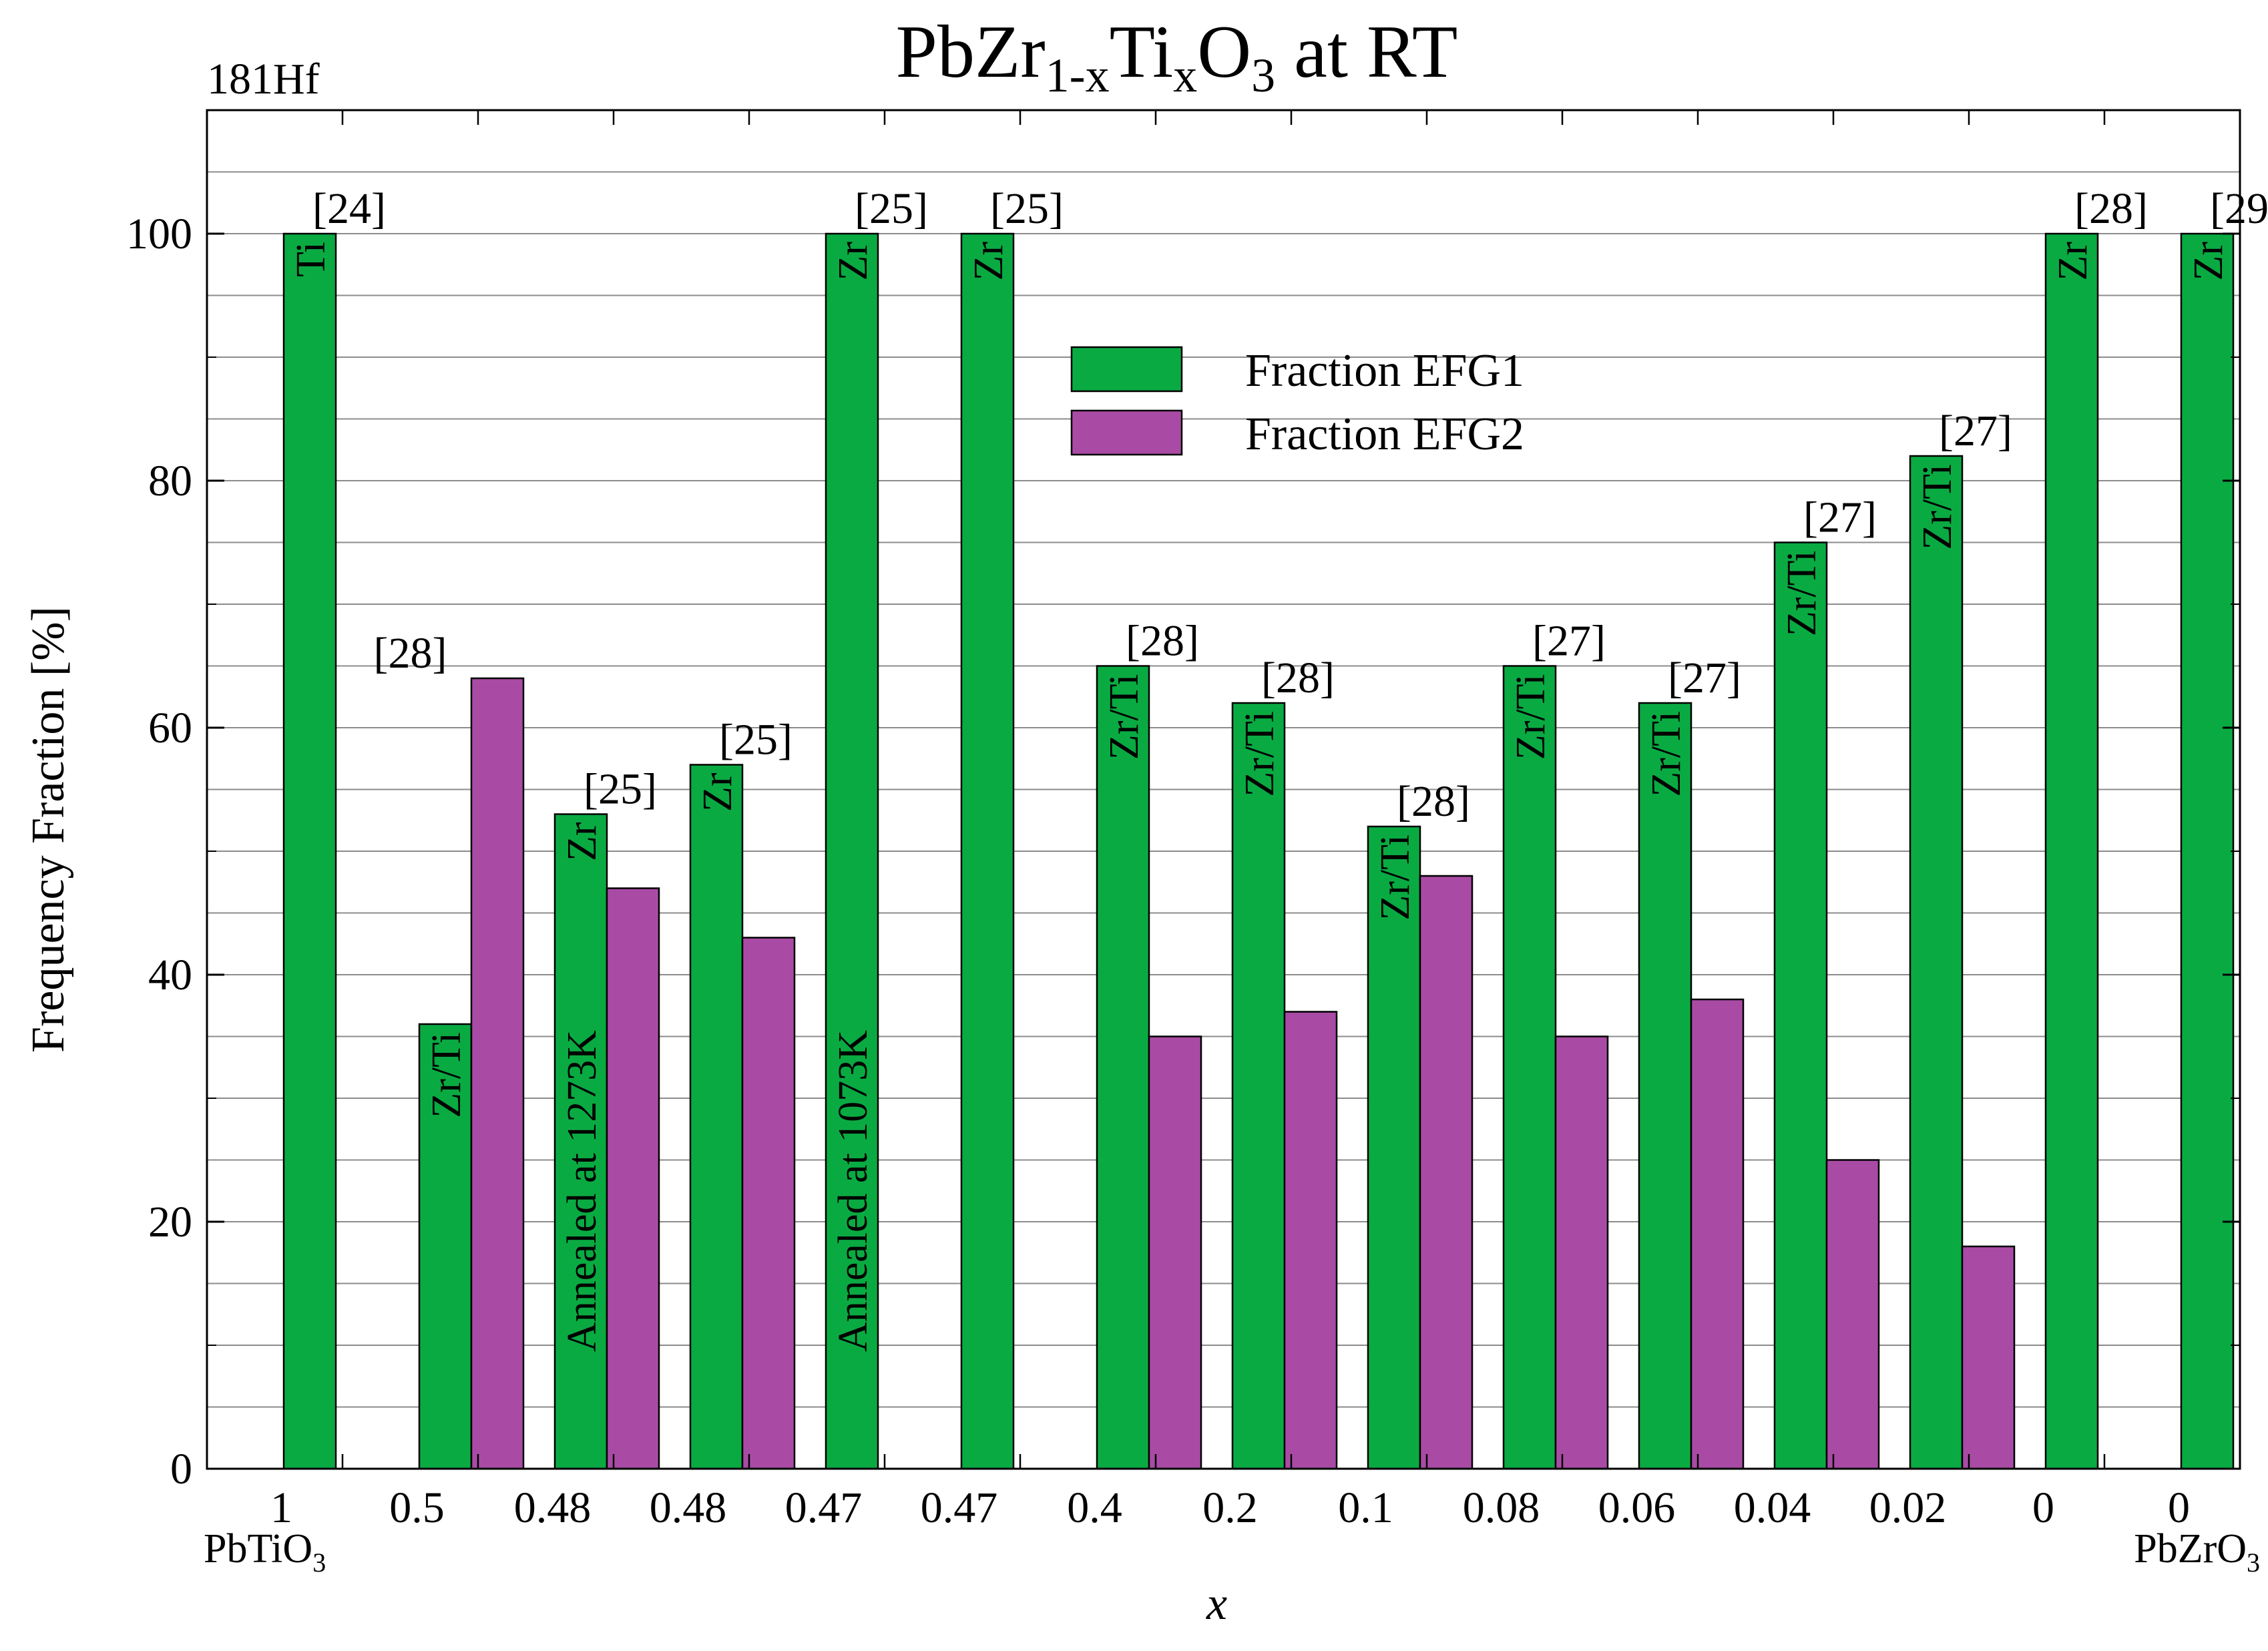  What do you see at coordinates (1216, 1604) in the screenshot?
I see `x-axis-label: x` at bounding box center [1216, 1604].